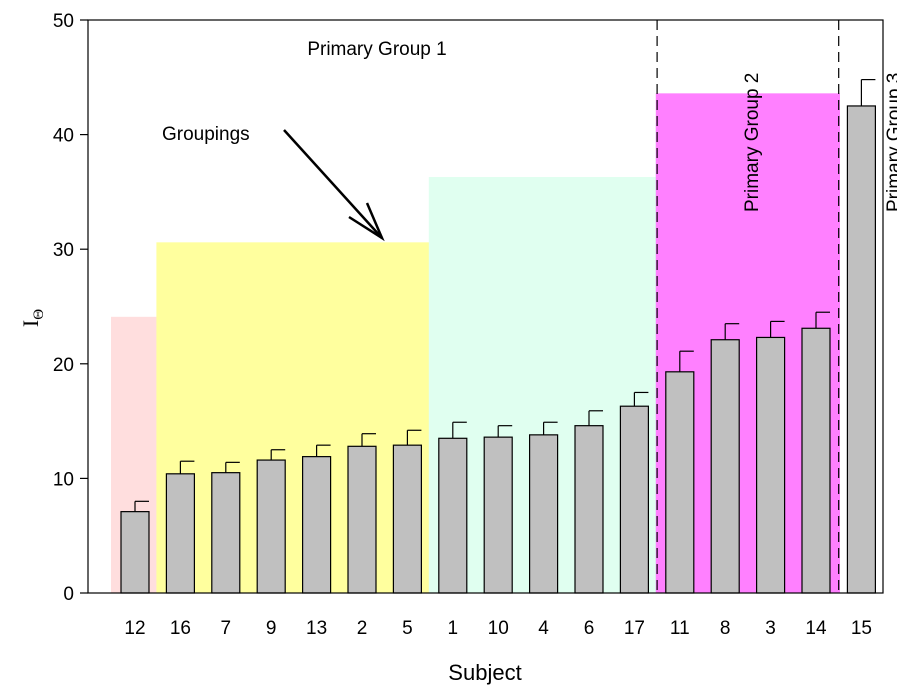 Image resolution: width=897 pixels, height=685 pixels. I want to click on y-axis-label: IΘ, so click(32, 318).